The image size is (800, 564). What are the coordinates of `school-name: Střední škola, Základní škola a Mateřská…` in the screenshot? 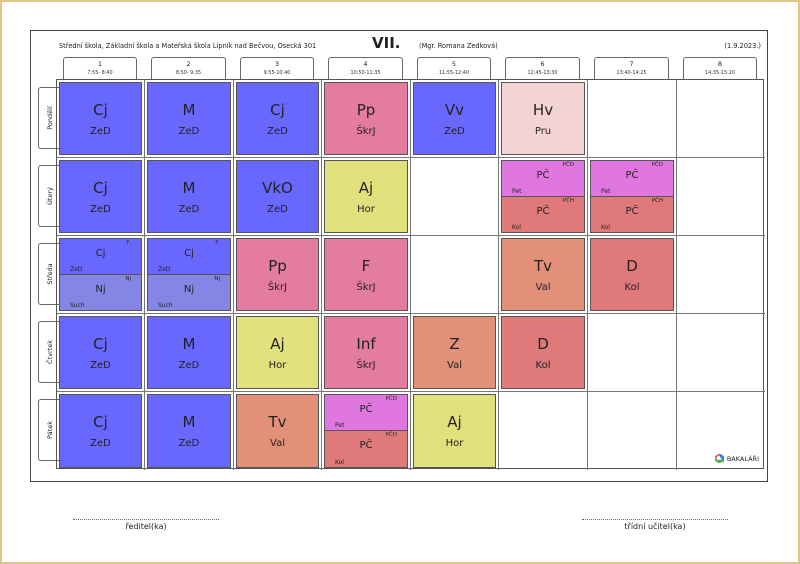 It's located at (188, 46).